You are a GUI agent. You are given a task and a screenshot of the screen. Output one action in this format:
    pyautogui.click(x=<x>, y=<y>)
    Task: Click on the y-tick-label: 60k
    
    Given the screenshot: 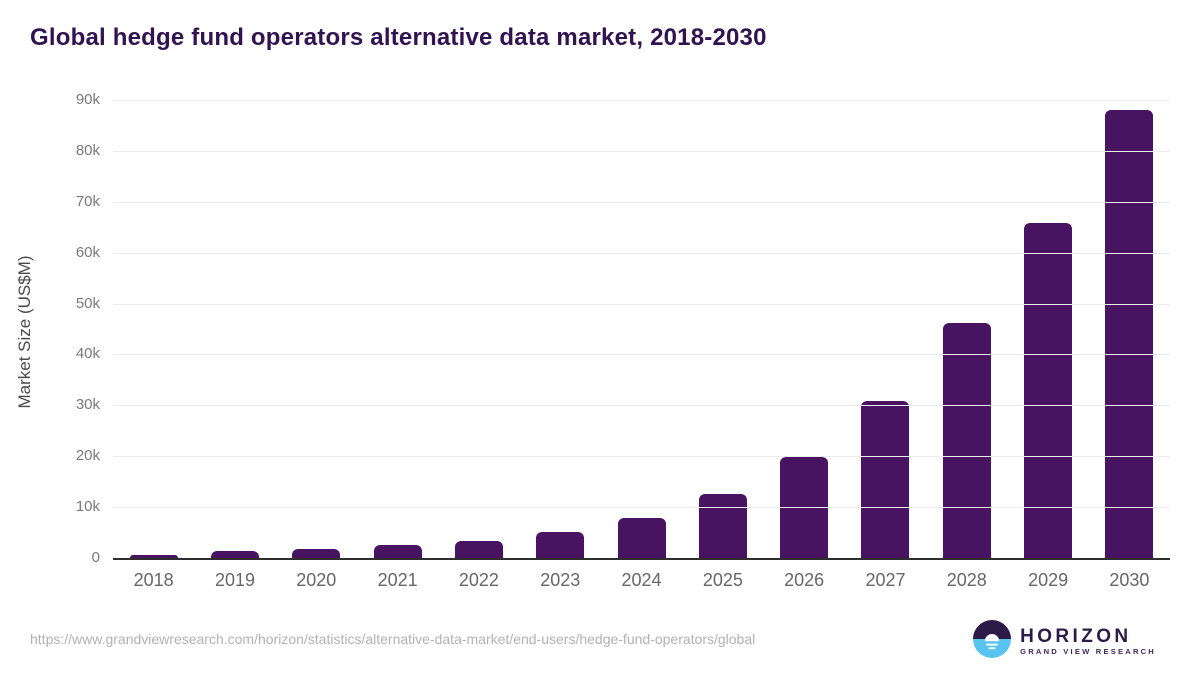 What is the action you would take?
    pyautogui.click(x=87, y=252)
    